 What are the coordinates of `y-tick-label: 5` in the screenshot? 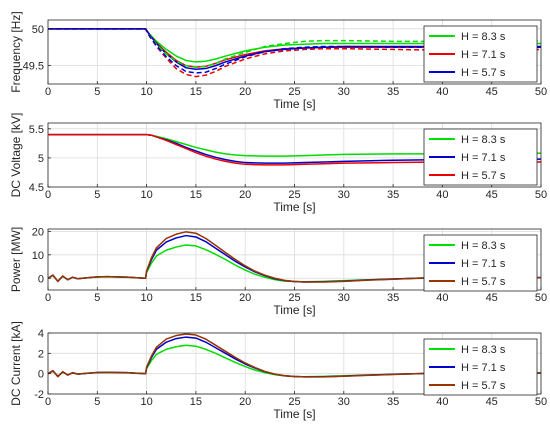 It's located at (41, 159).